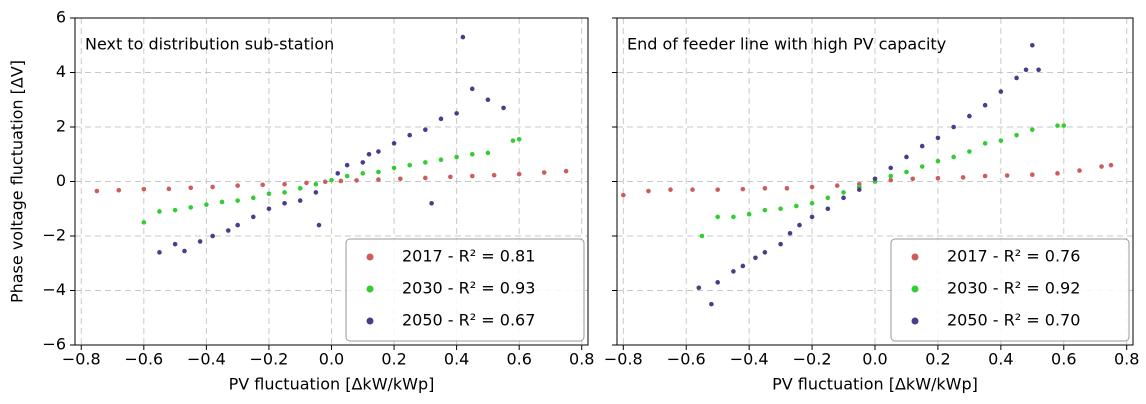 This screenshot has height=404, width=1146. Describe the element at coordinates (61, 71) in the screenshot. I see `y-tick-label: 4` at that location.